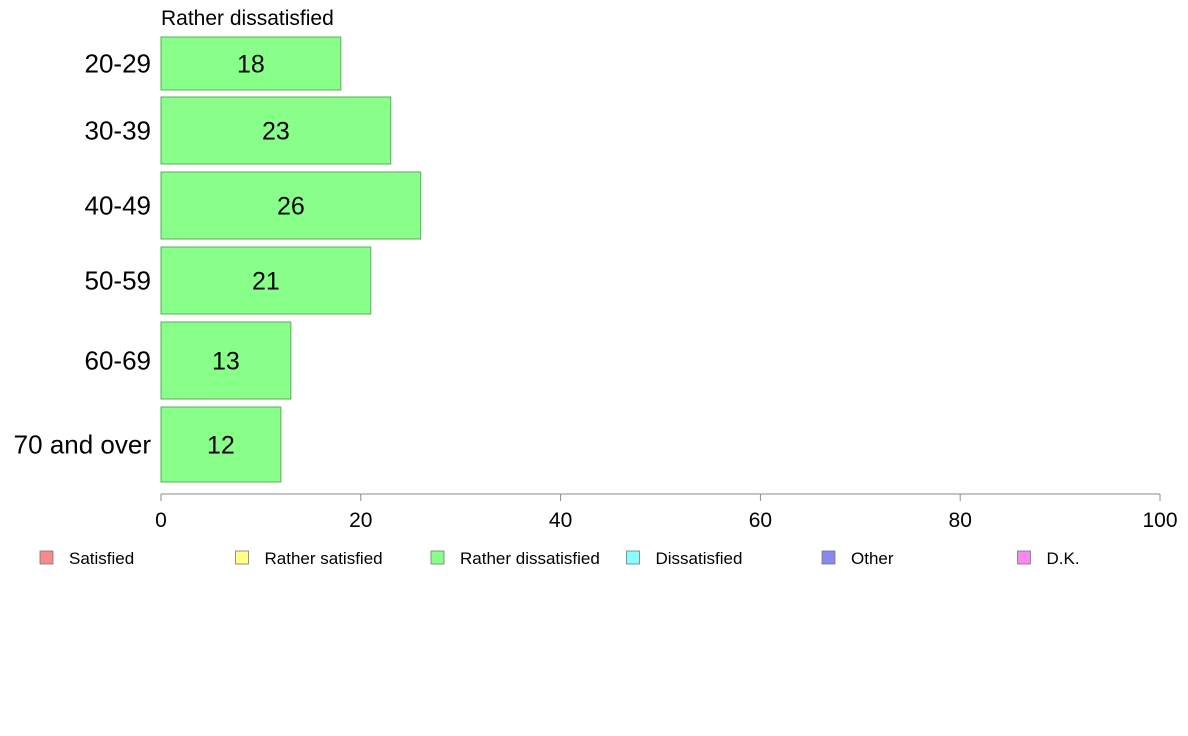 The width and height of the screenshot is (1188, 736). I want to click on x-tick-label: 20, so click(360, 520).